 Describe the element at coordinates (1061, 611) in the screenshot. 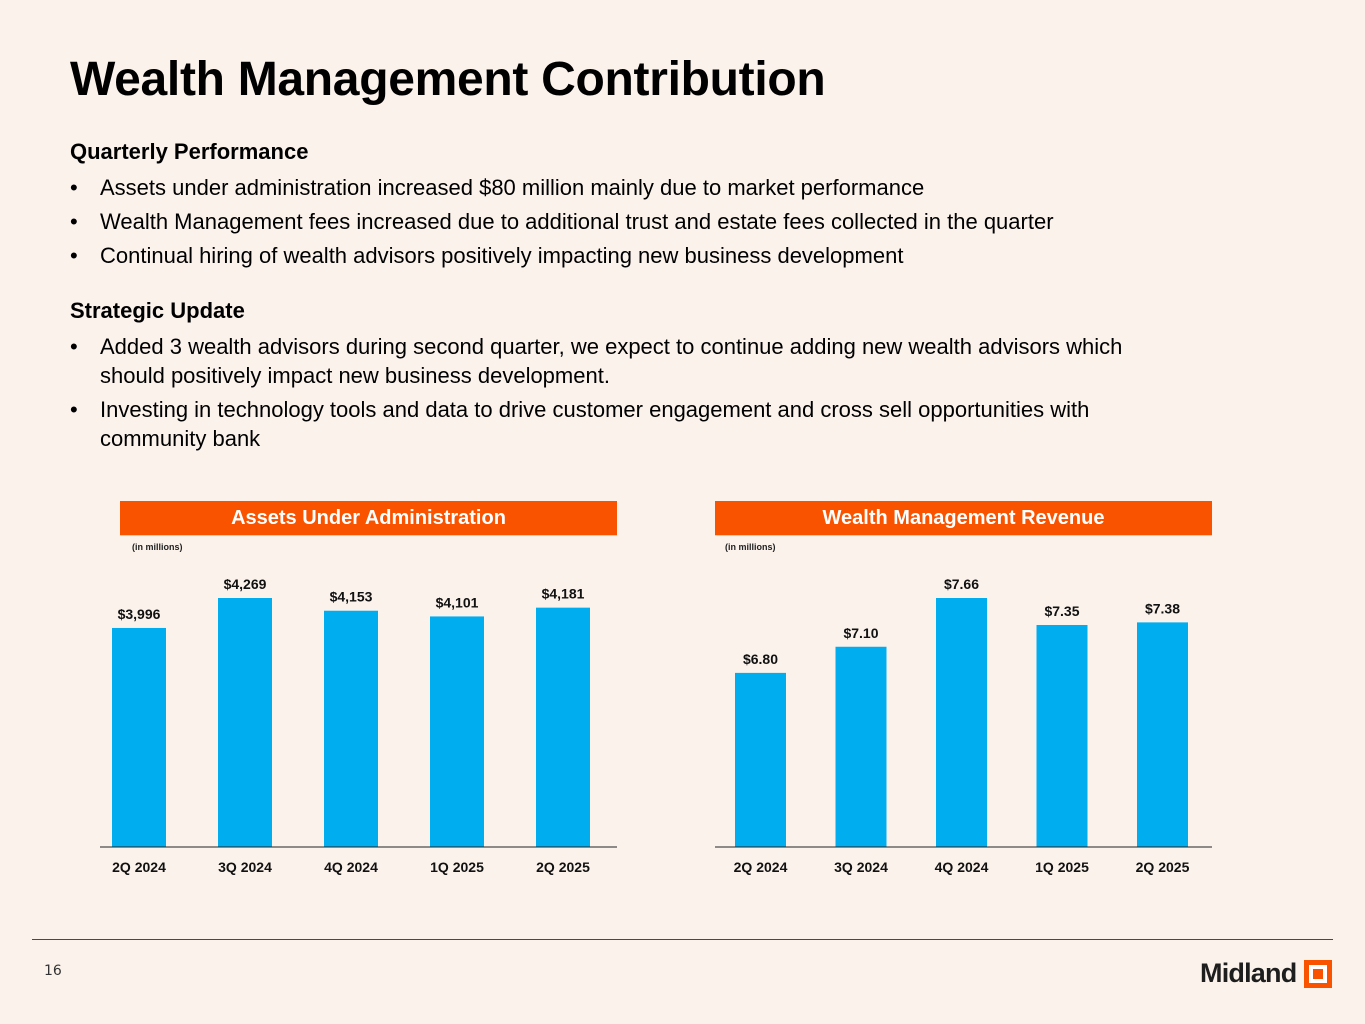

I see `data-label: $7.35` at that location.